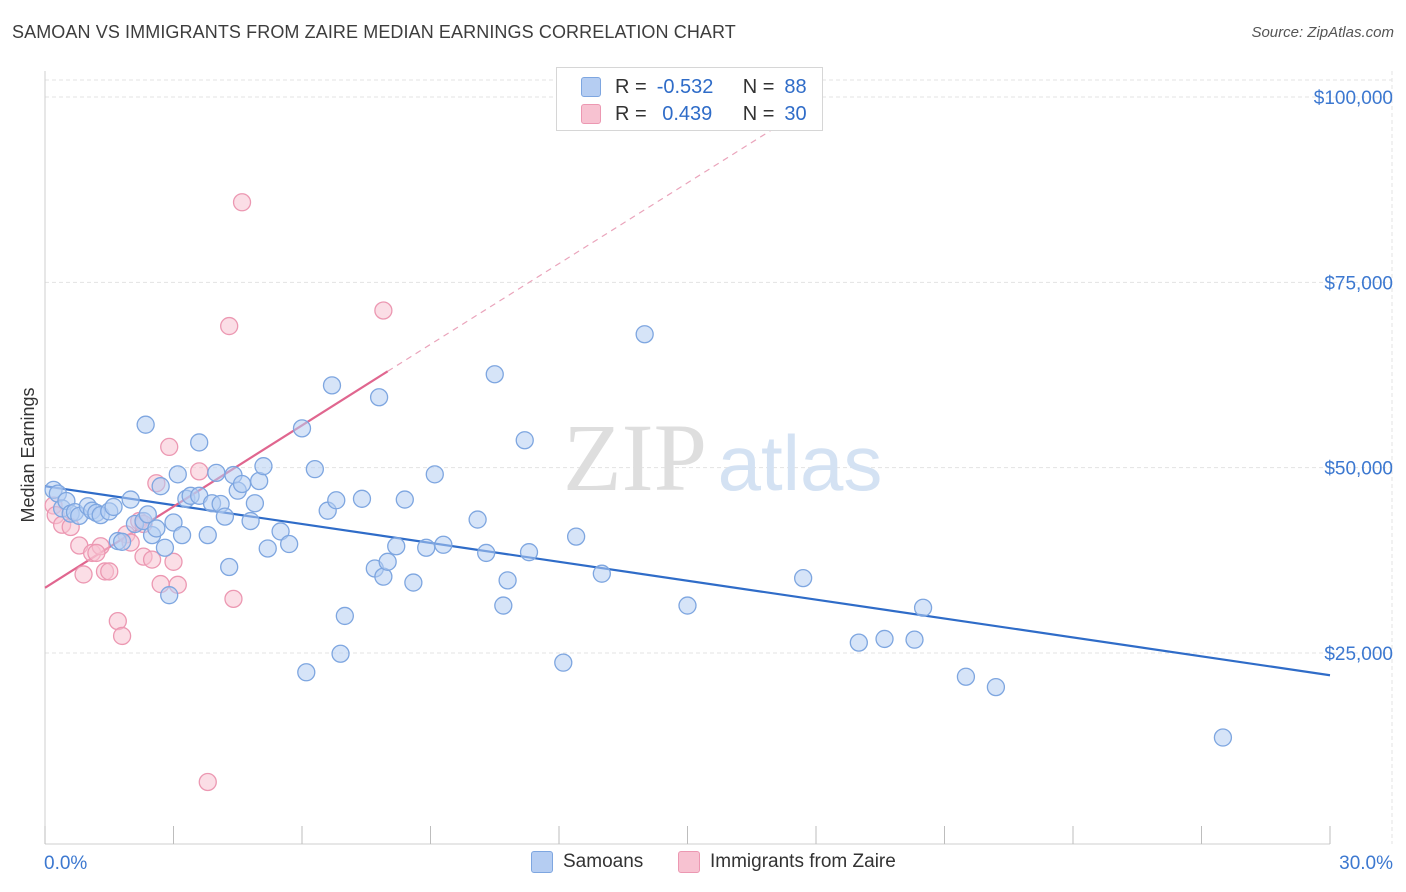  What do you see at coordinates (28, 454) in the screenshot?
I see `y-axis-label: Median Earnings` at bounding box center [28, 454].